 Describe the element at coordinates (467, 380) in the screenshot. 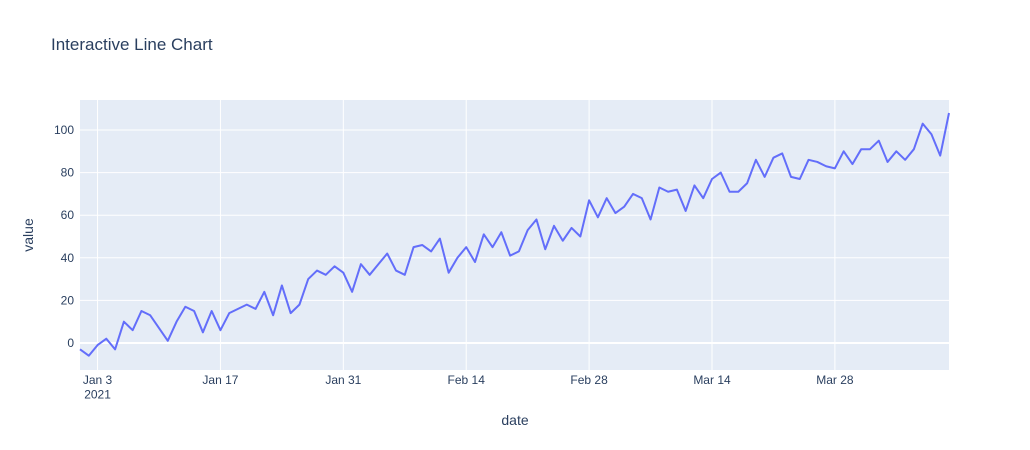

I see `x-tick-label: Feb 14` at that location.